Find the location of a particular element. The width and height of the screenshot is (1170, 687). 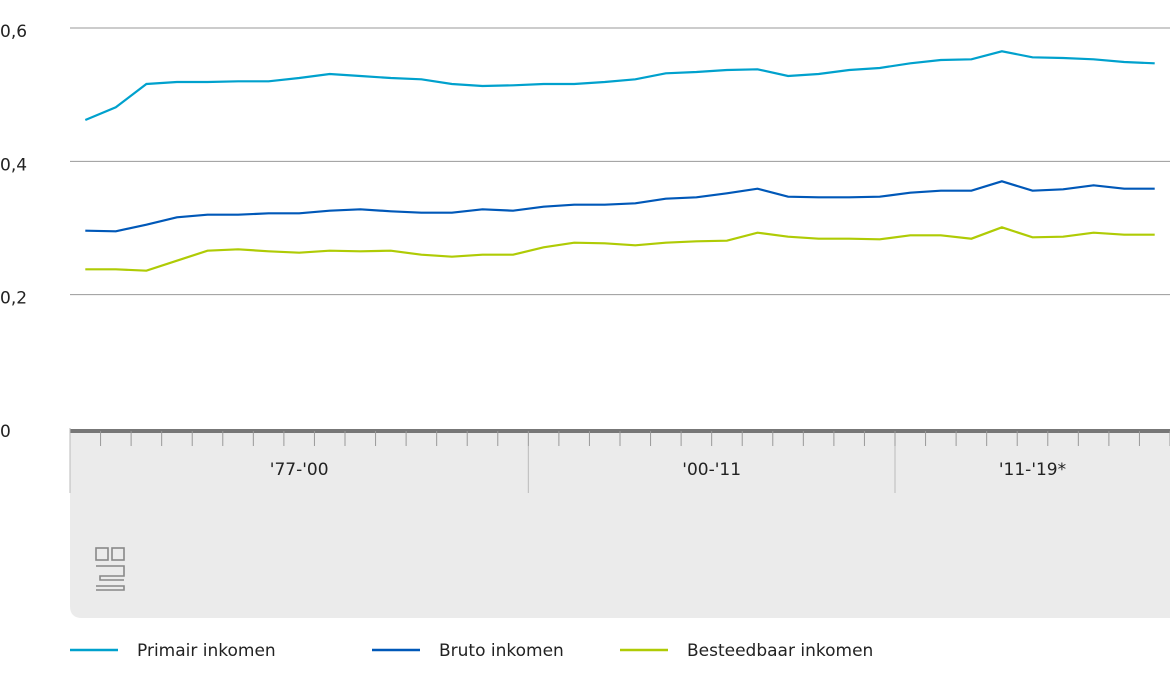

legend-label: Bruto inkomen is located at coordinates (501, 651).